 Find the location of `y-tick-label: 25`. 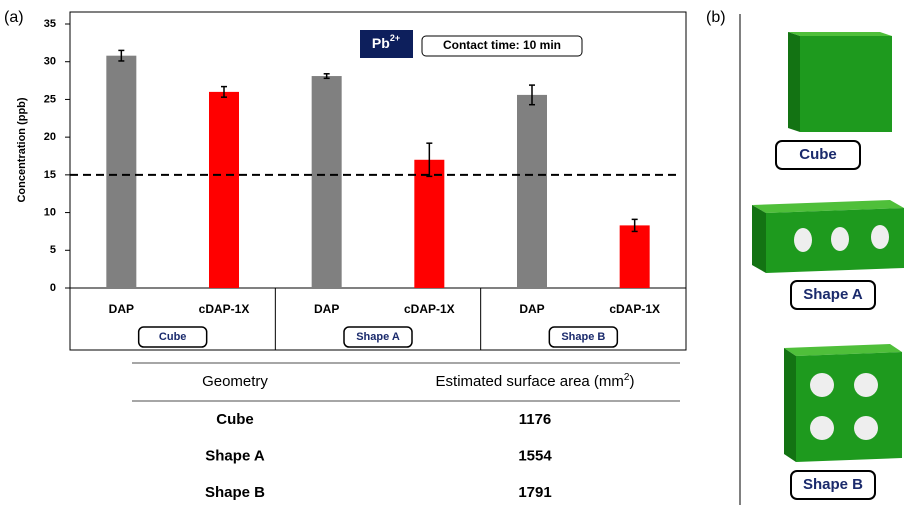

y-tick-label: 25 is located at coordinates (50, 99).